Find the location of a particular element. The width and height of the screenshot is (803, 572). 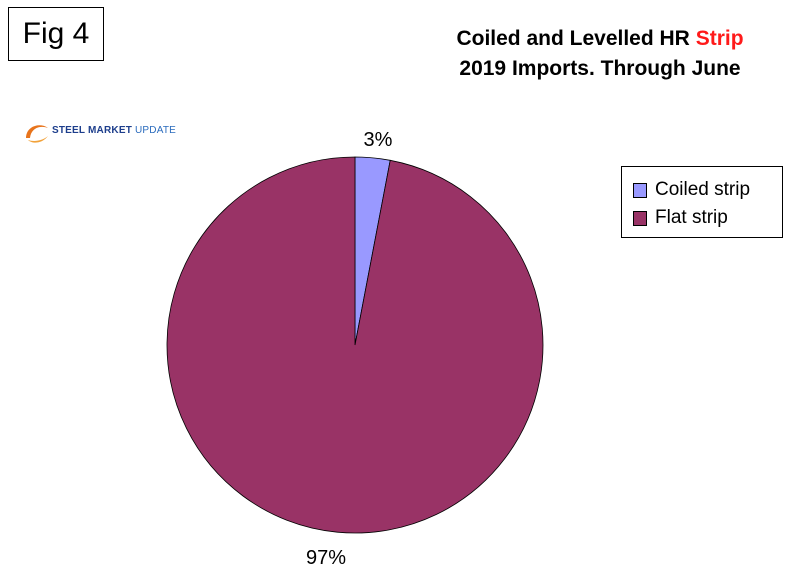

figure-label: Fig 4 is located at coordinates (56, 34).